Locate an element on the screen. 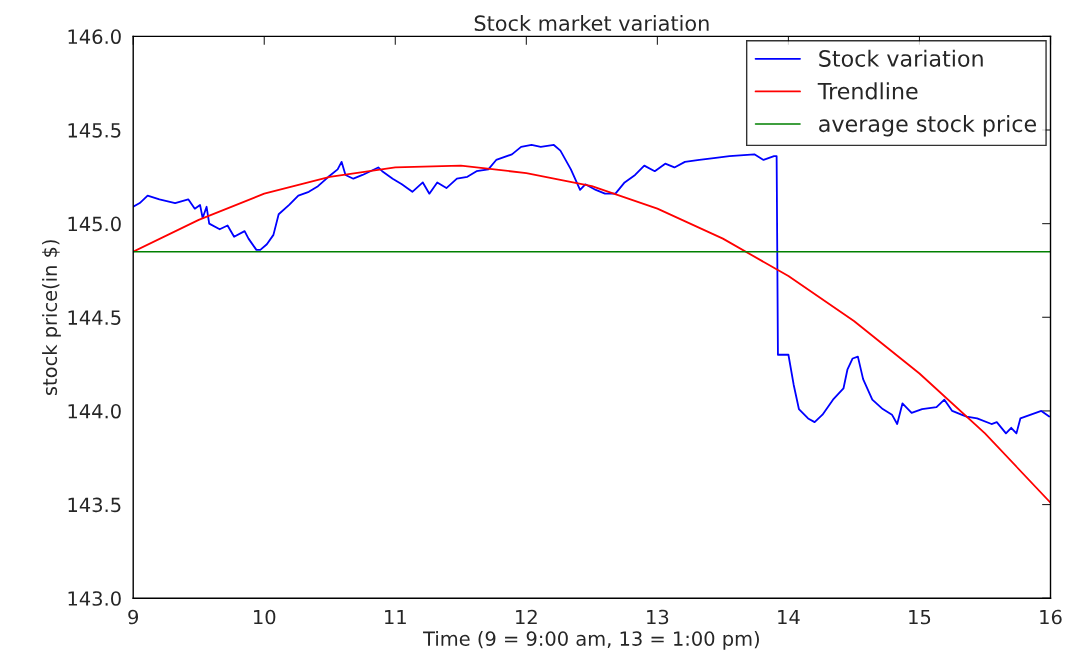 Image resolution: width=1083 pixels, height=661 pixels. x-tick-label: 14 is located at coordinates (789, 617).